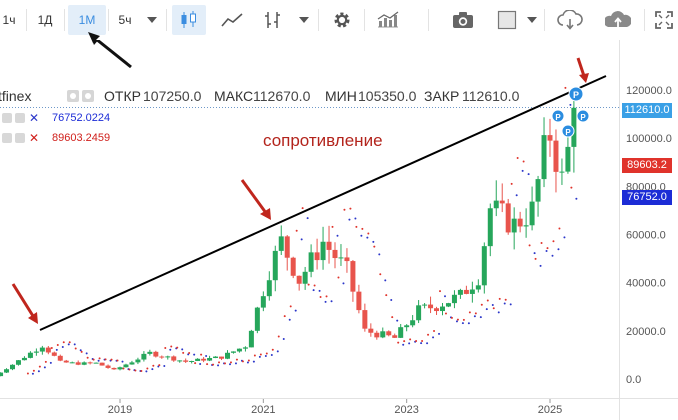 The height and width of the screenshot is (420, 678). I want to click on legend-icons, so click(77, 98).